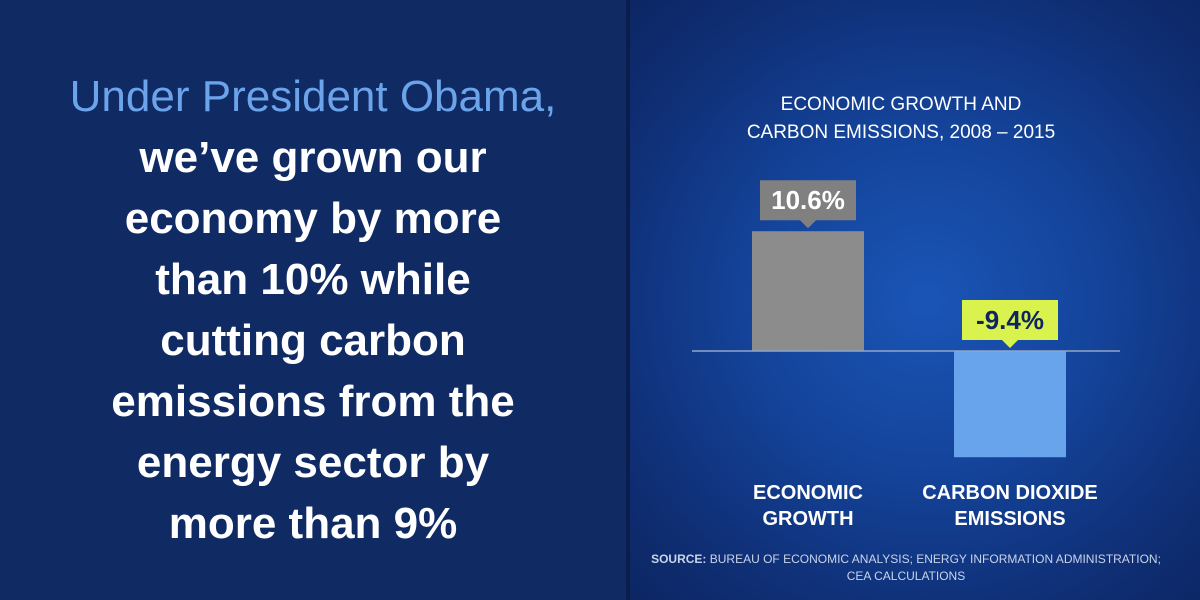 The width and height of the screenshot is (1200, 600). Describe the element at coordinates (678, 559) in the screenshot. I see `source-label: SOURCE:` at that location.